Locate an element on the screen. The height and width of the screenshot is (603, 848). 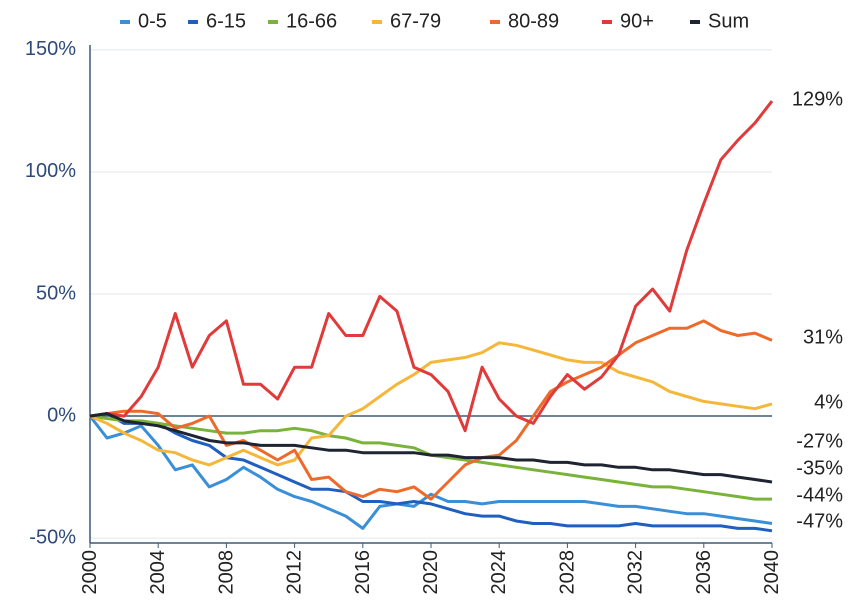
annotation: -27% is located at coordinates (819, 441).